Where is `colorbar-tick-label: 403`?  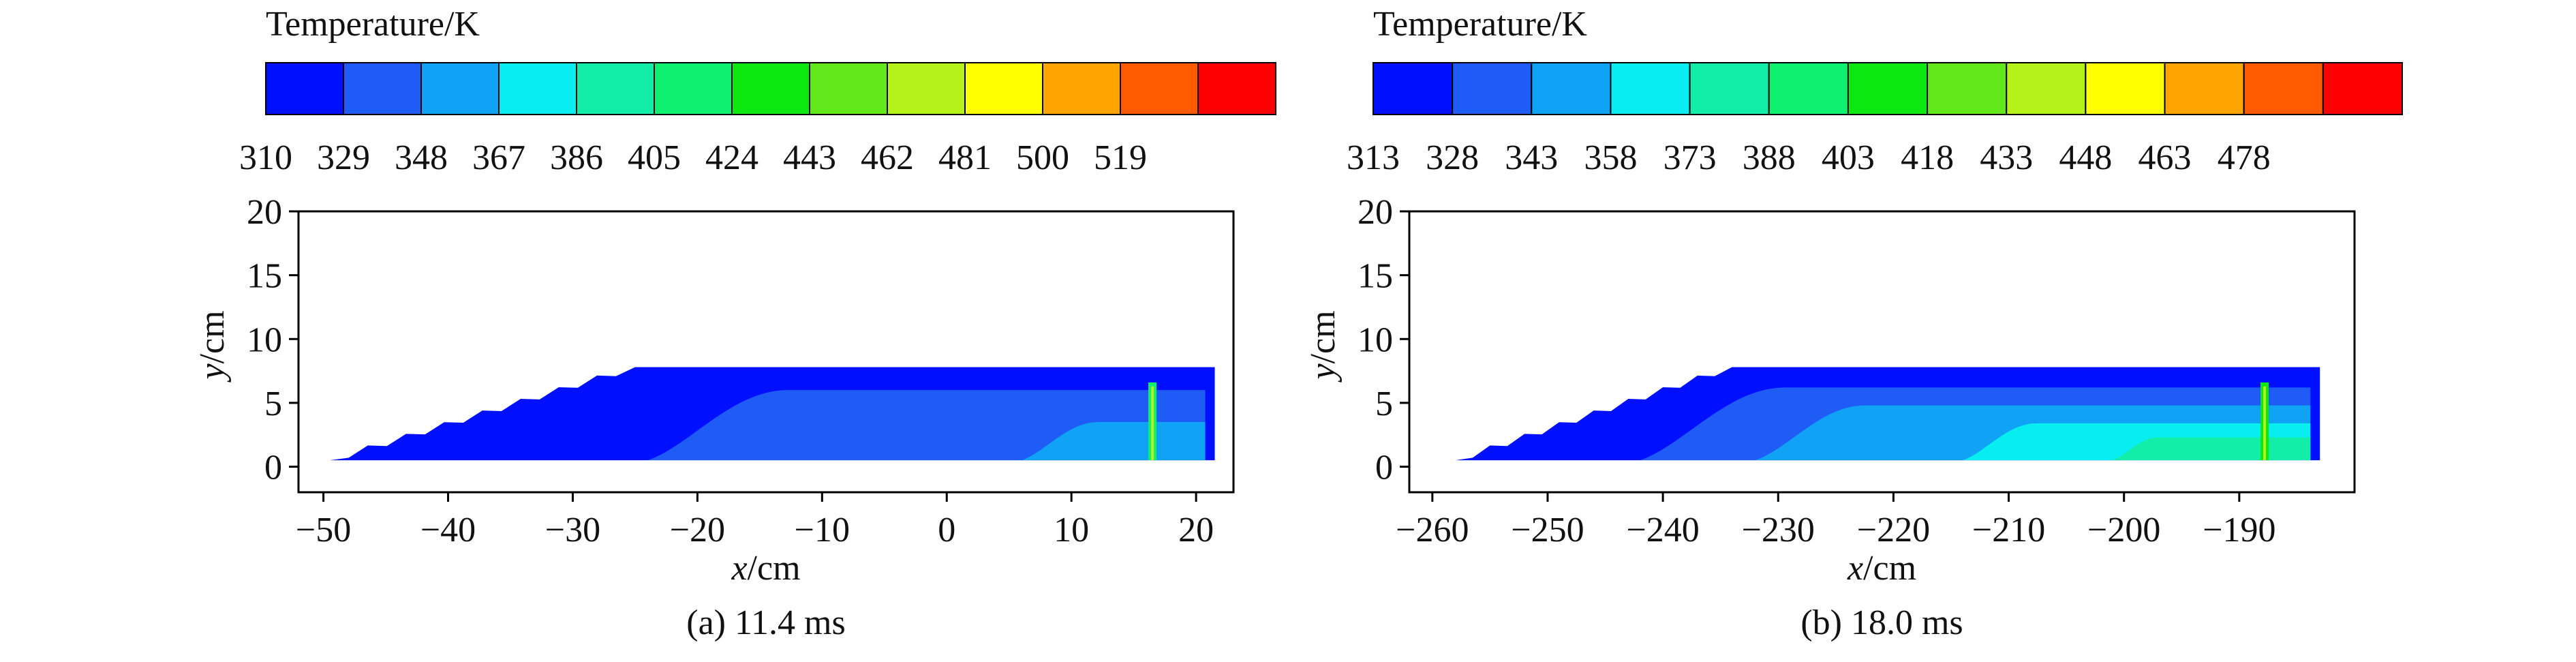
colorbar-tick-label: 403 is located at coordinates (1848, 157).